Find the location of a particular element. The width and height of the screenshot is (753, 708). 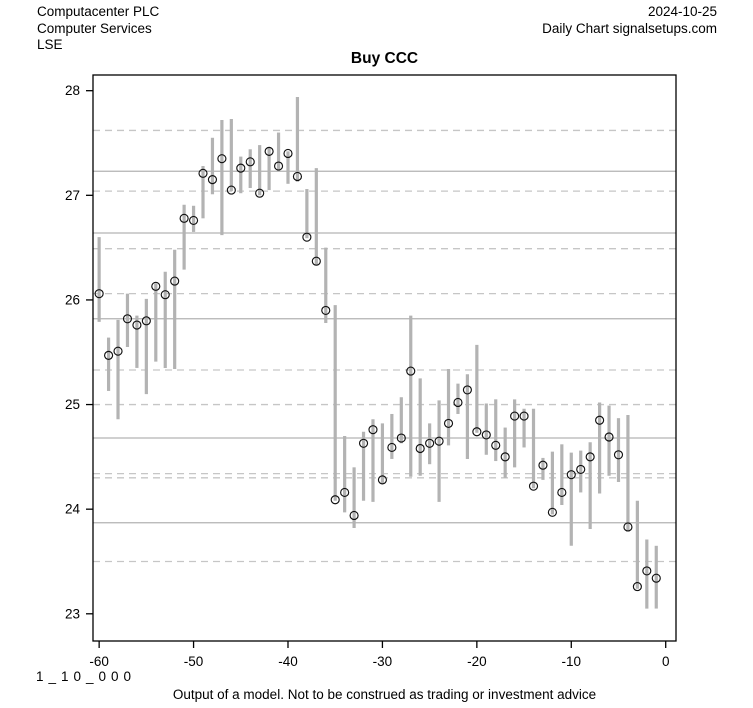

model-code: 1_10_000 is located at coordinates (86, 676).